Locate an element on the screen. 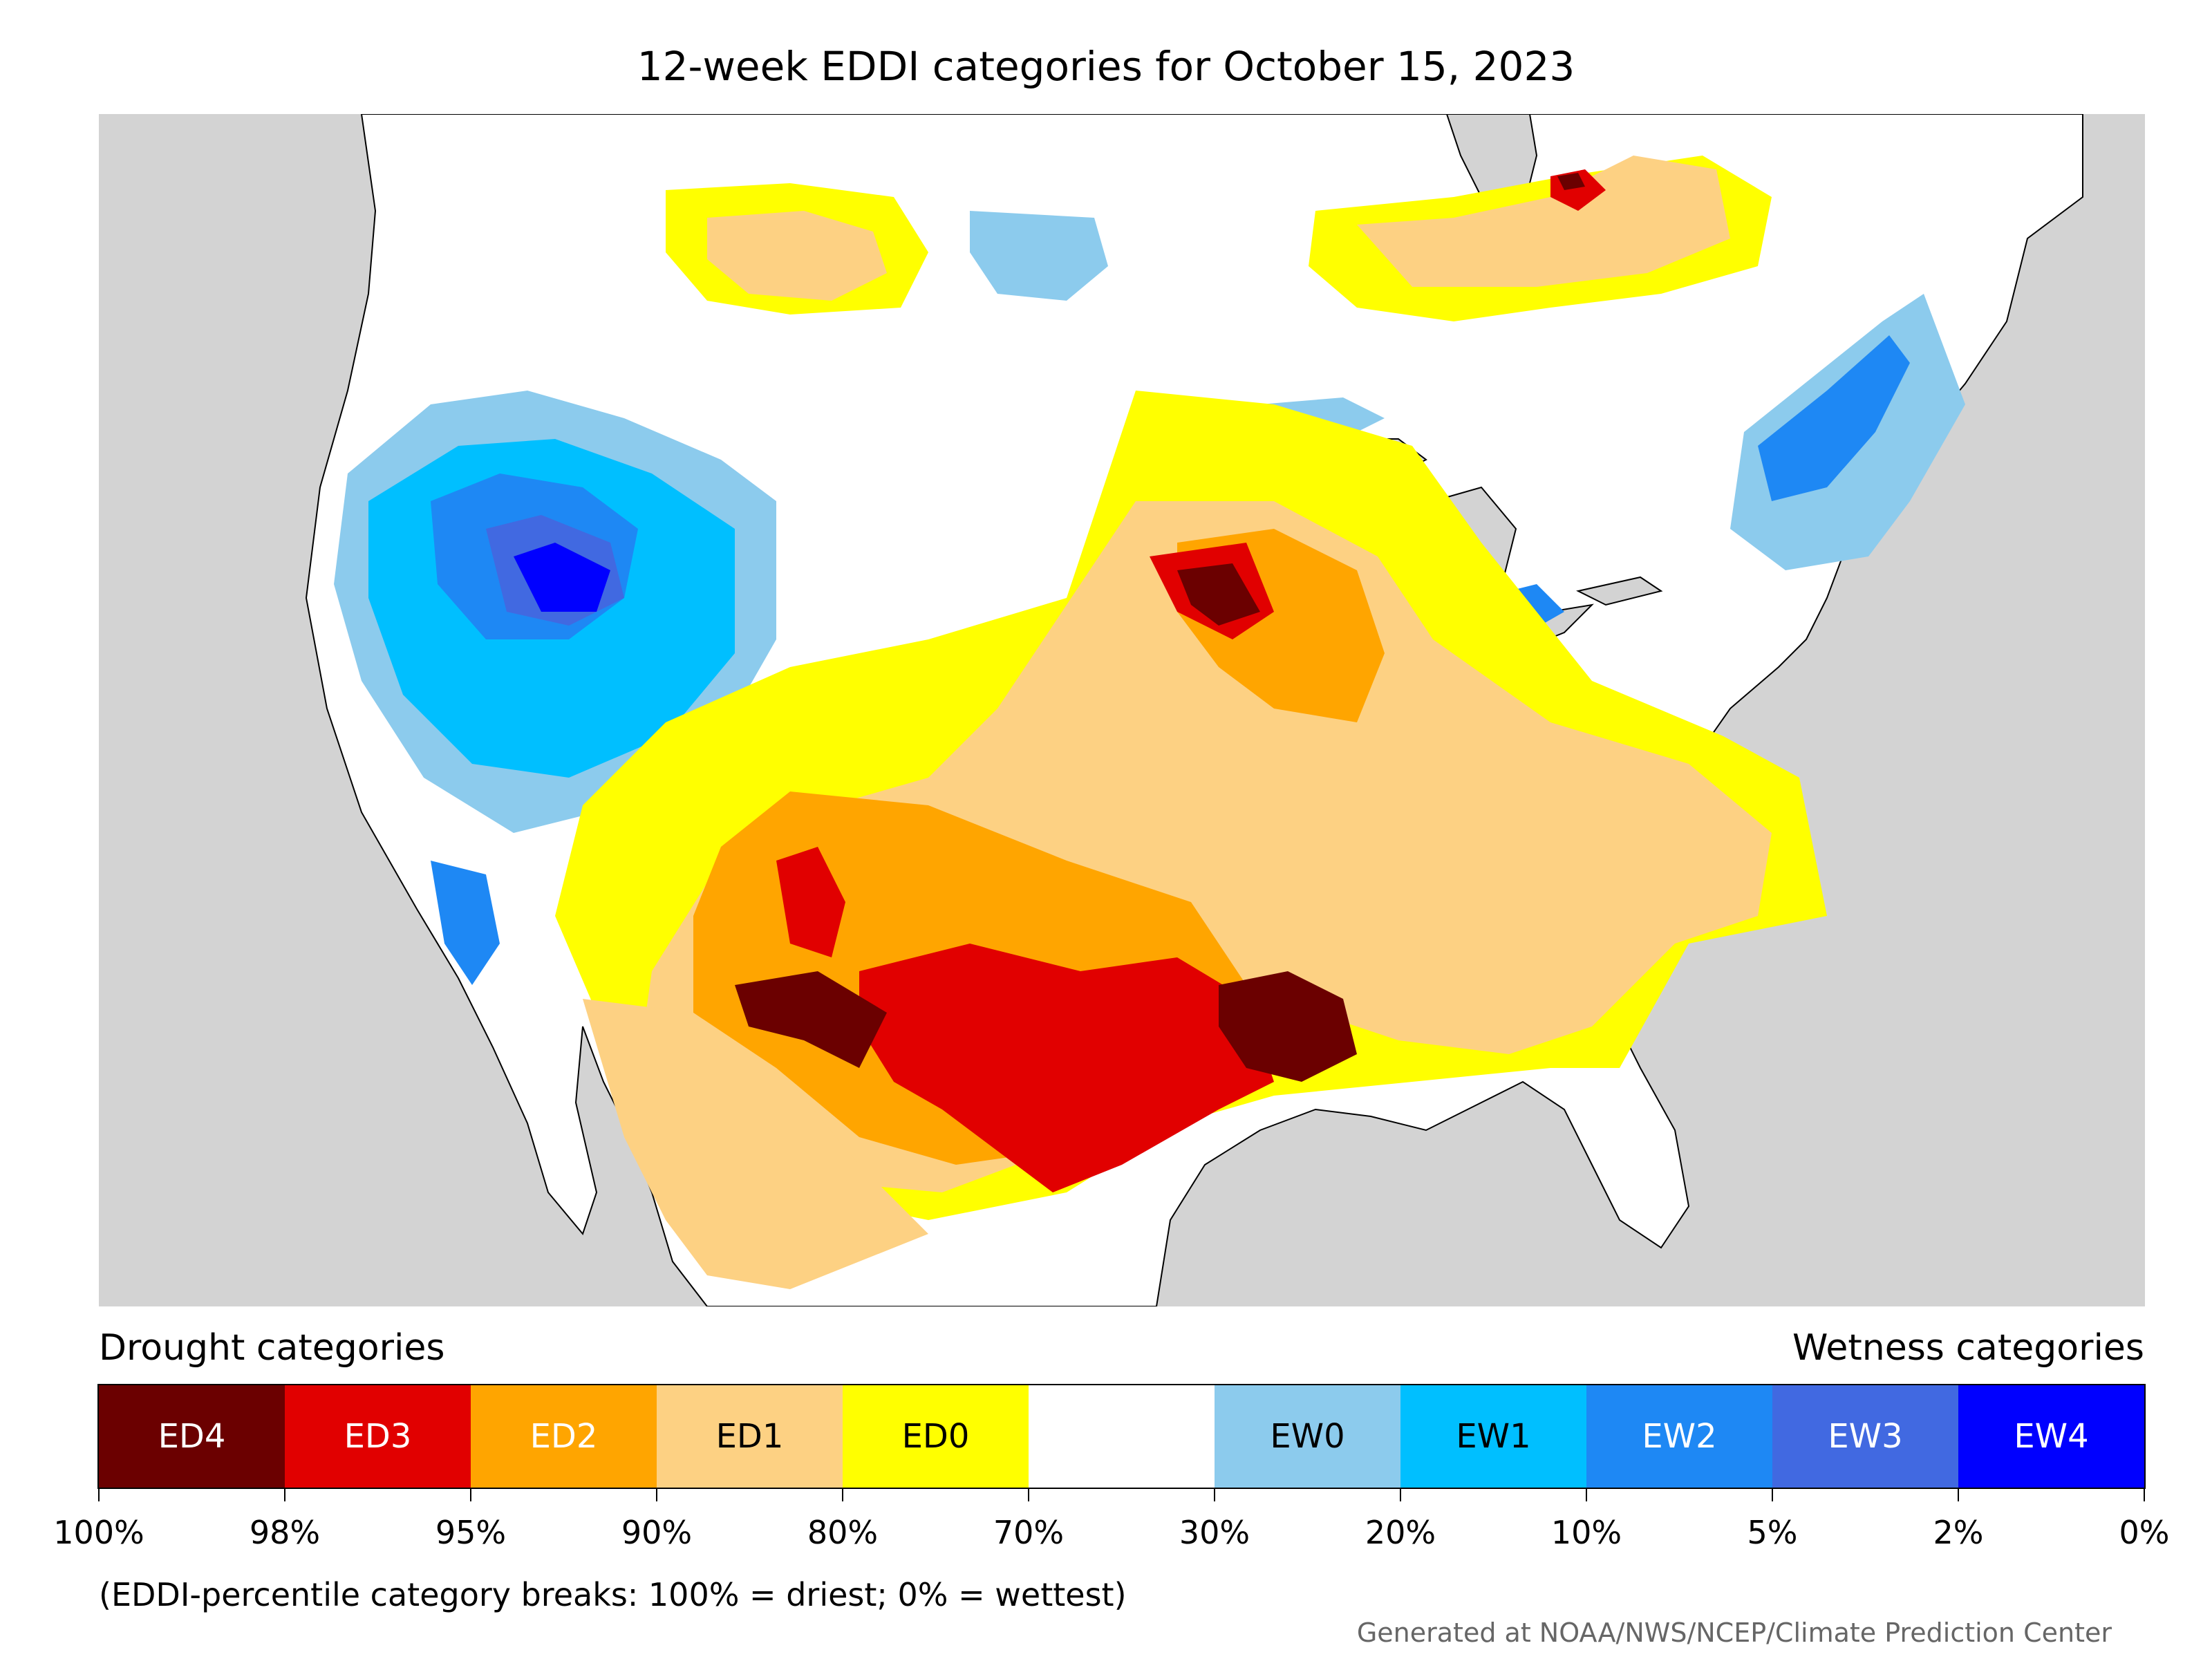 This screenshot has width=2212, height=1659. colorbar-cell-ed3: ED3 is located at coordinates (378, 1436).